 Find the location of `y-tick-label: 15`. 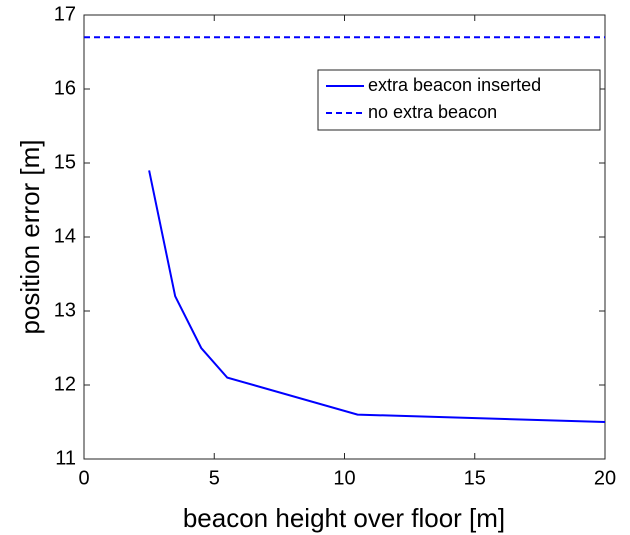

y-tick-label: 15 is located at coordinates (65, 162).